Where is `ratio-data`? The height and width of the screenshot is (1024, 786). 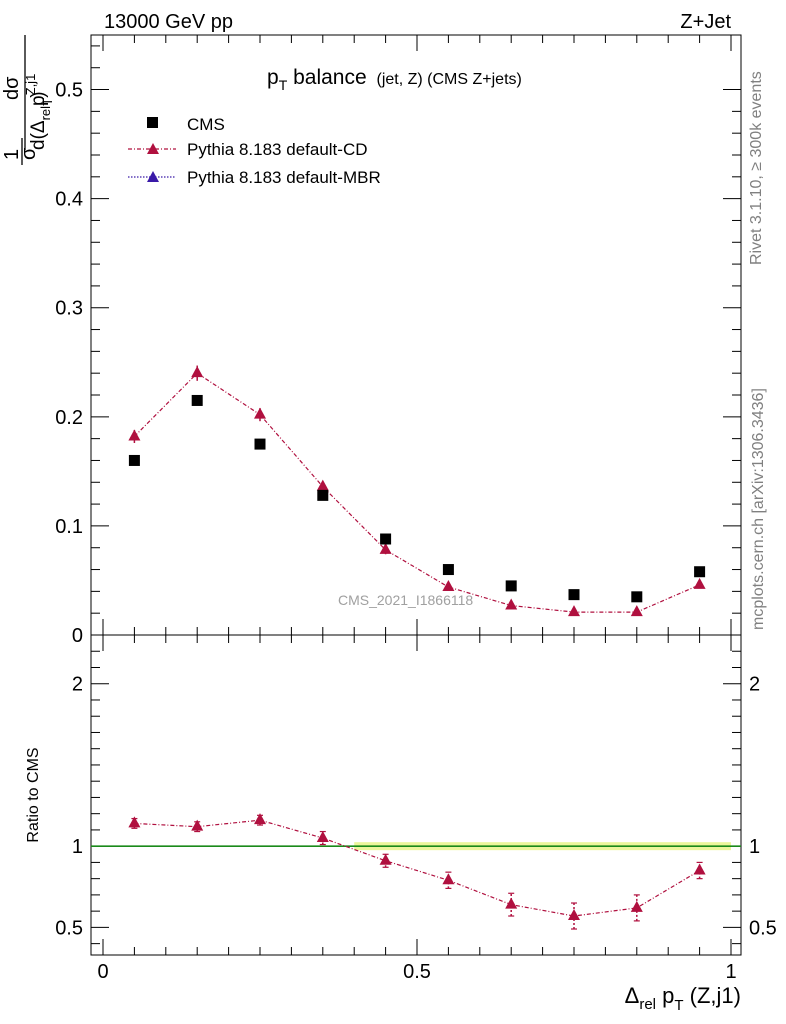 ratio-data is located at coordinates (416, 871).